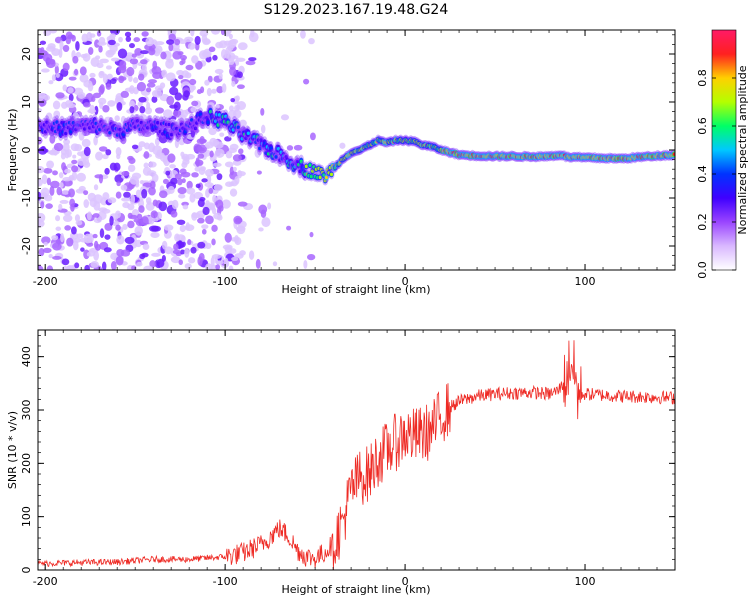 The image size is (750, 600). I want to click on colorbar-strip, so click(724, 150).